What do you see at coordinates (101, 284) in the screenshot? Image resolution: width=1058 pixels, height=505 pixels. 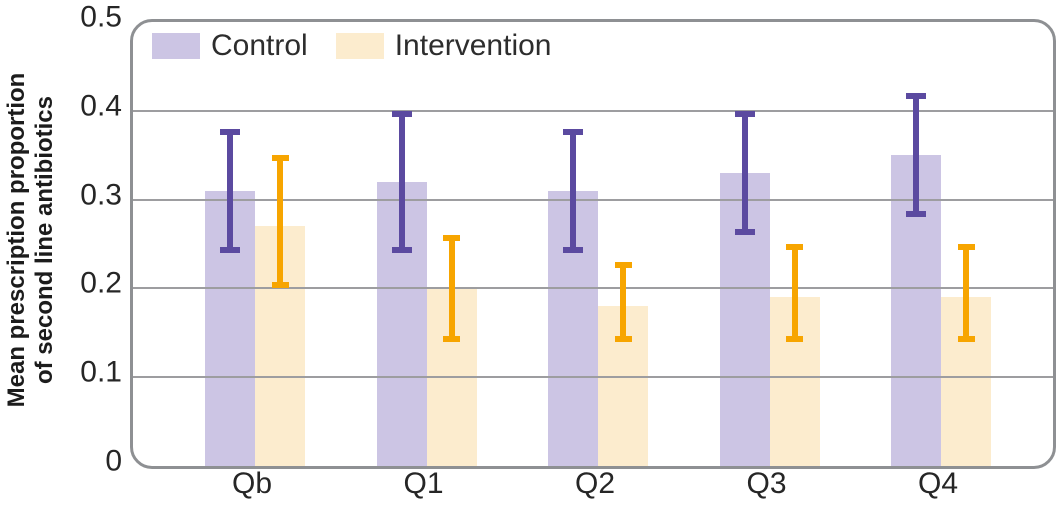 I see `y-tick-label-0.2: 0.2` at bounding box center [101, 284].